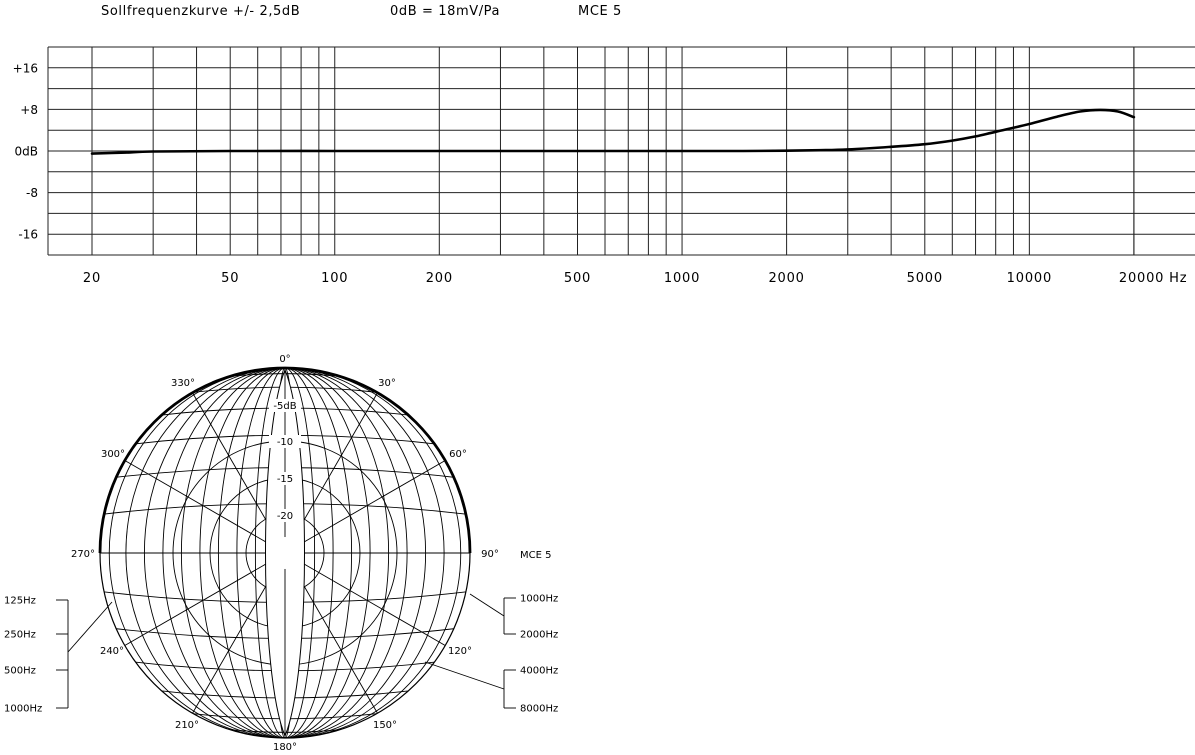 The image size is (1195, 755). What do you see at coordinates (600, 11) in the screenshot?
I see `model-label: MCE 5` at bounding box center [600, 11].